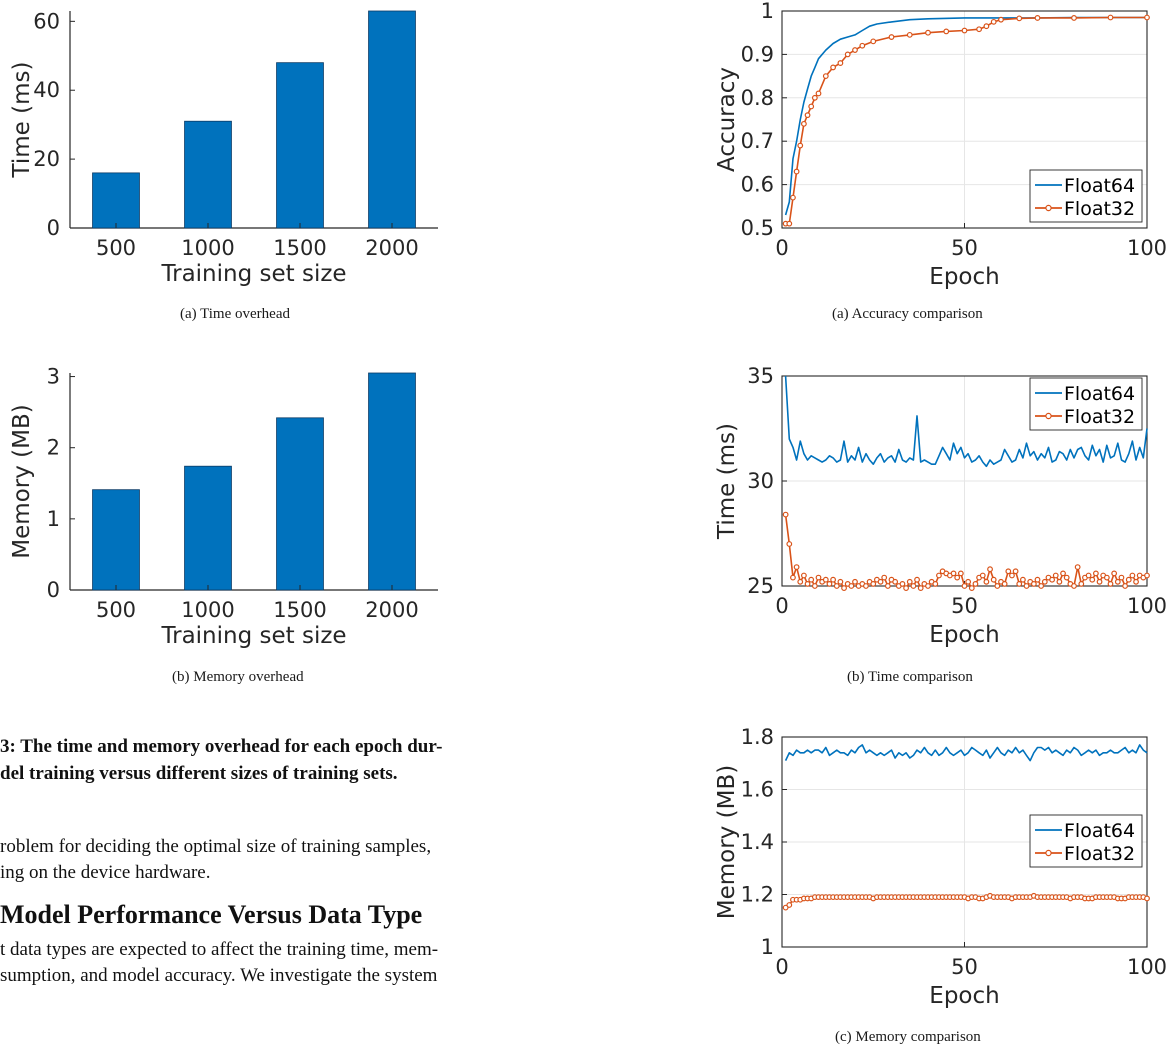 The height and width of the screenshot is (1047, 1171). Describe the element at coordinates (908, 1037) in the screenshot. I see `subcaption-memory-comparison: (c) Memory comparison` at that location.